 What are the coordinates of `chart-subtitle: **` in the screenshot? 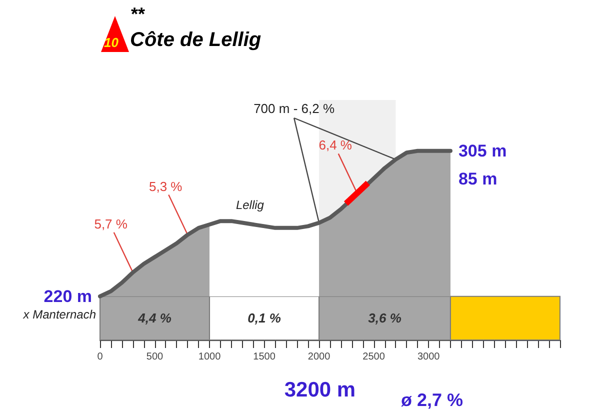 It's located at (138, 14).